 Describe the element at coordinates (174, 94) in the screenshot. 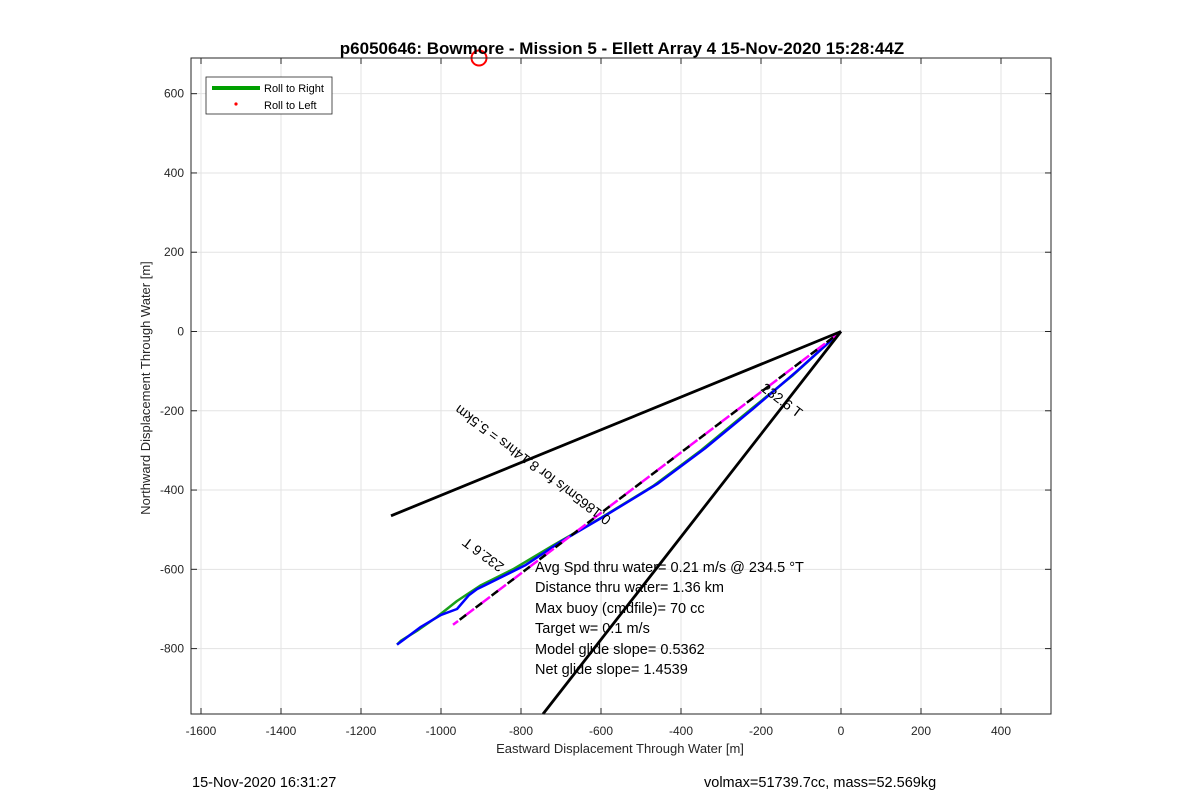

I see `y-tick-label: 600` at that location.